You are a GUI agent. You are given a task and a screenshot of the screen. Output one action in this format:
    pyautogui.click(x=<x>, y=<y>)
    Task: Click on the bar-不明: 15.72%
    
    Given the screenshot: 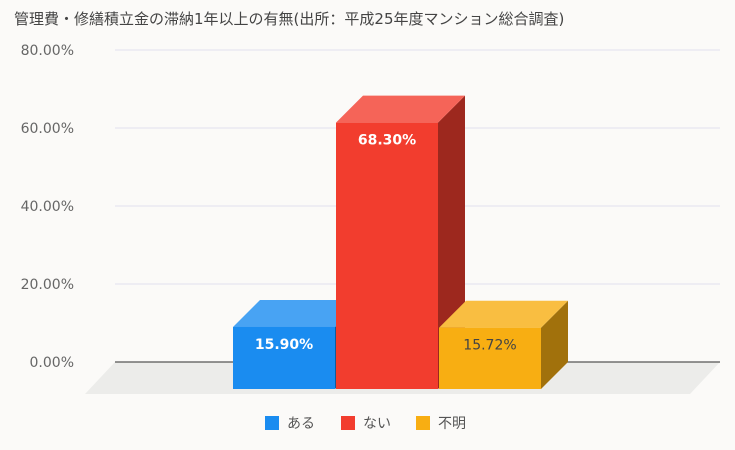 What is the action you would take?
    pyautogui.click(x=503, y=344)
    